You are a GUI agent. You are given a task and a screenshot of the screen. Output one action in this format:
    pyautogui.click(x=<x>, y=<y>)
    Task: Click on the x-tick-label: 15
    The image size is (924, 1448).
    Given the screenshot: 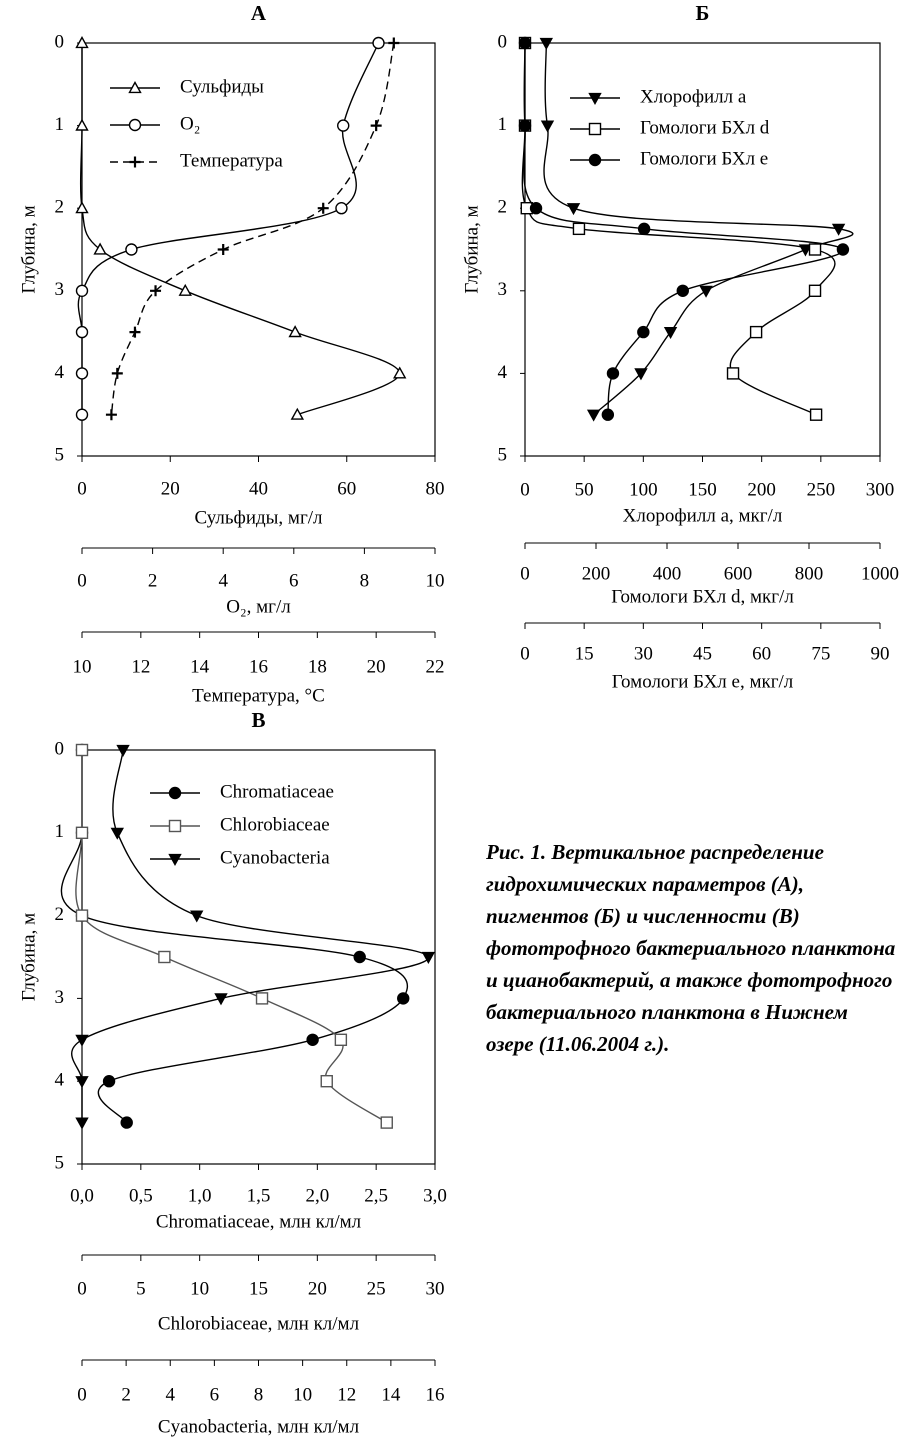 What is the action you would take?
    pyautogui.click(x=258, y=1288)
    